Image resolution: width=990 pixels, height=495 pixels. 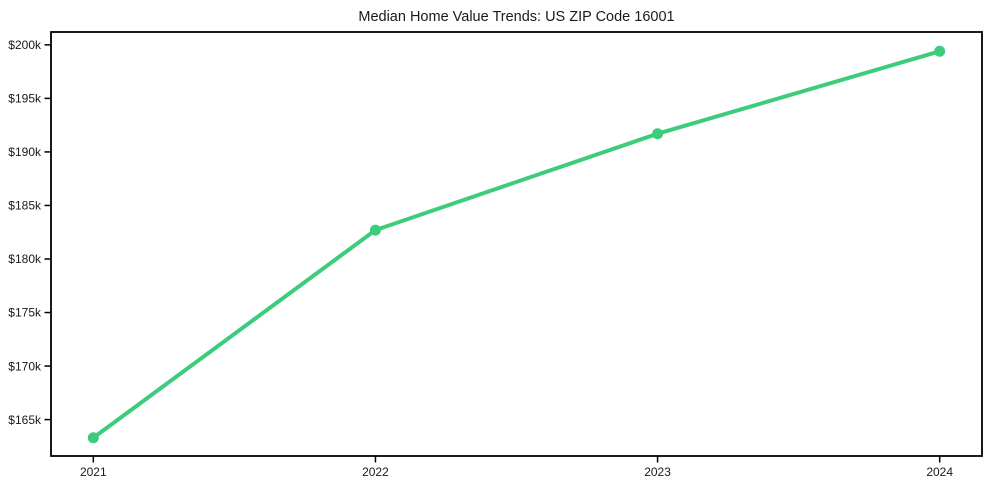 What do you see at coordinates (25, 99) in the screenshot?
I see `y-tick-label: $195k` at bounding box center [25, 99].